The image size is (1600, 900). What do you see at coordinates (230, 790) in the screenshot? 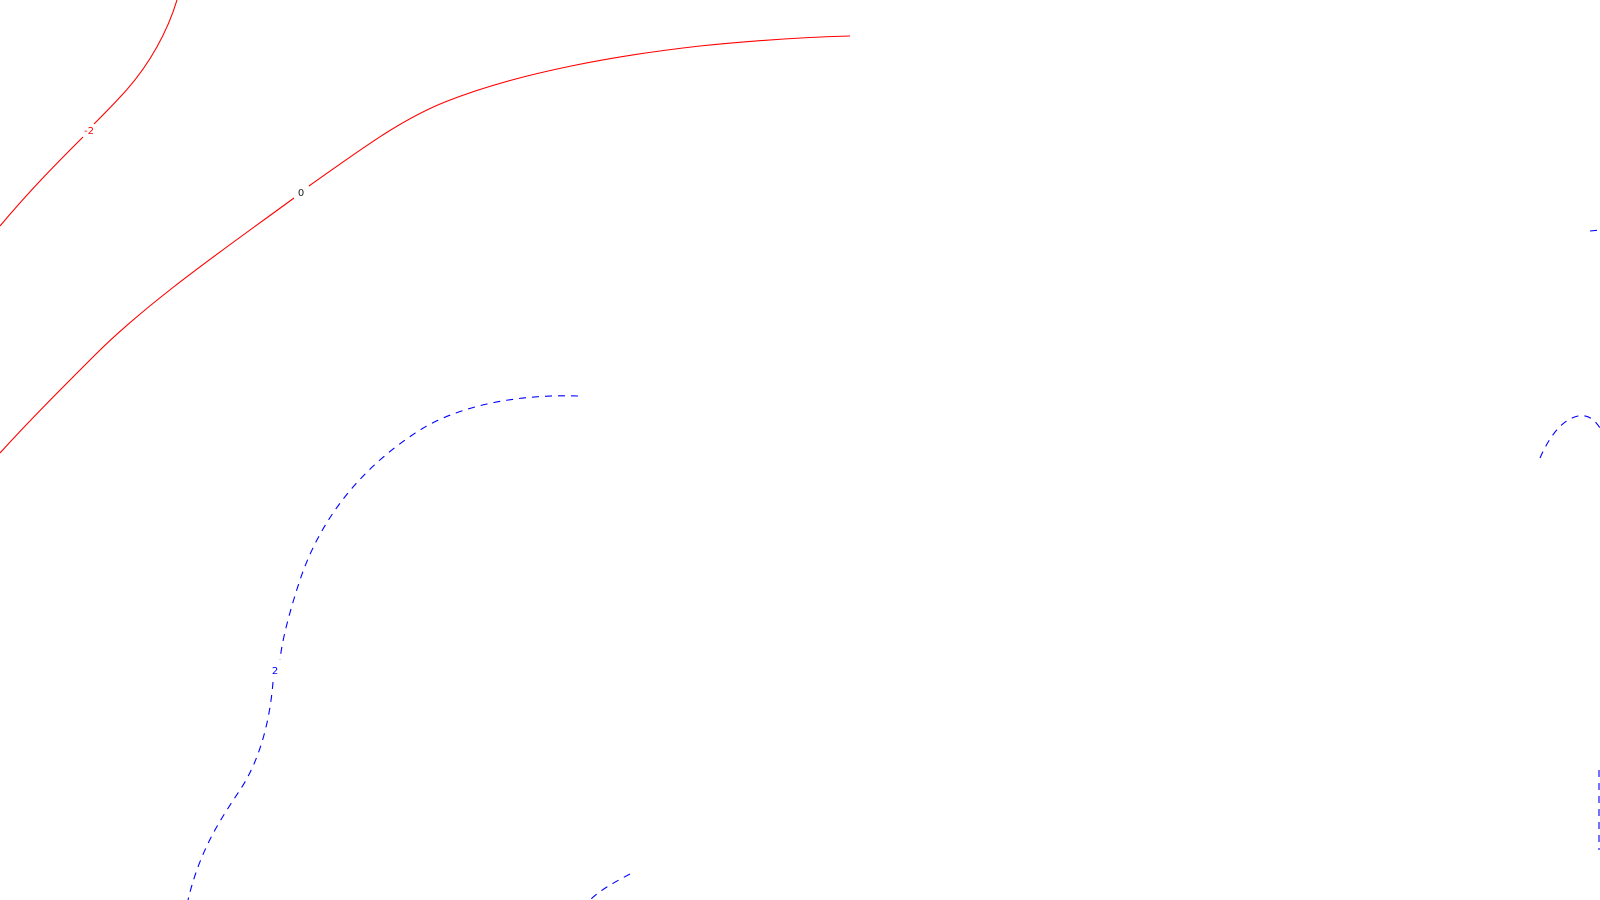
I see `contour-line-2-left-lower` at bounding box center [230, 790].